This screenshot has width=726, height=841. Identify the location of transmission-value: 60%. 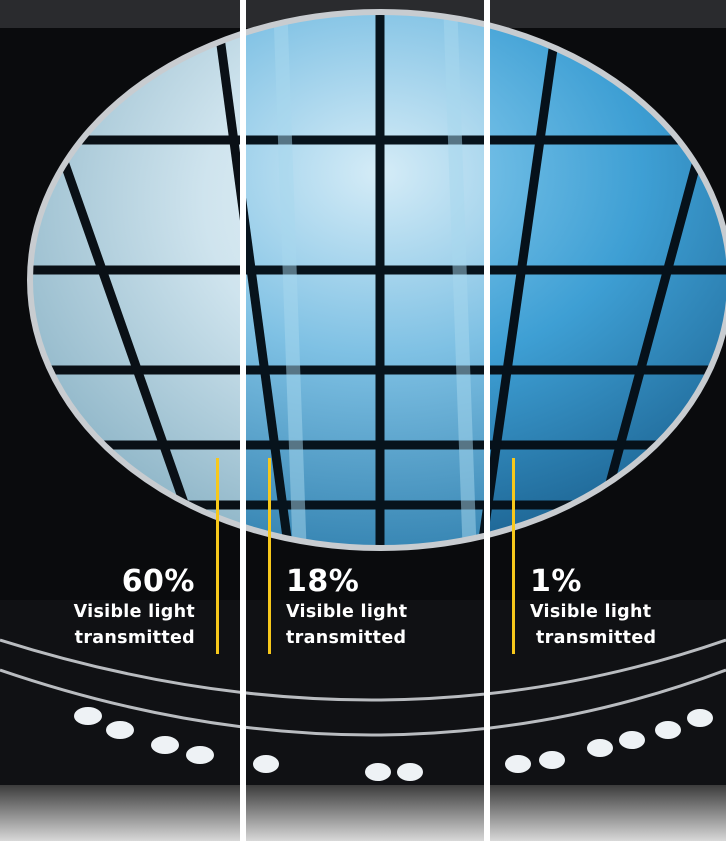
(158, 581).